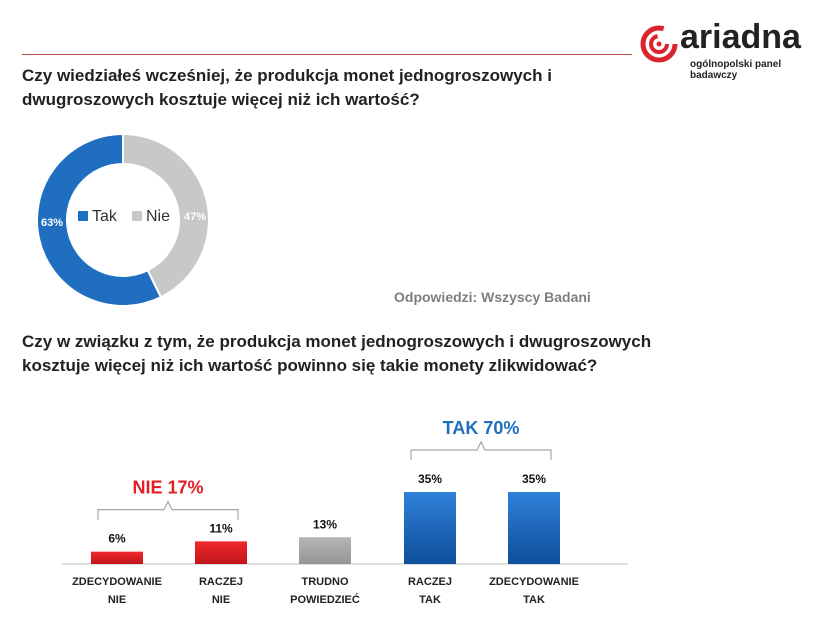 Image resolution: width=832 pixels, height=620 pixels. Describe the element at coordinates (430, 582) in the screenshot. I see `category-label-3: RACZEJ` at that location.